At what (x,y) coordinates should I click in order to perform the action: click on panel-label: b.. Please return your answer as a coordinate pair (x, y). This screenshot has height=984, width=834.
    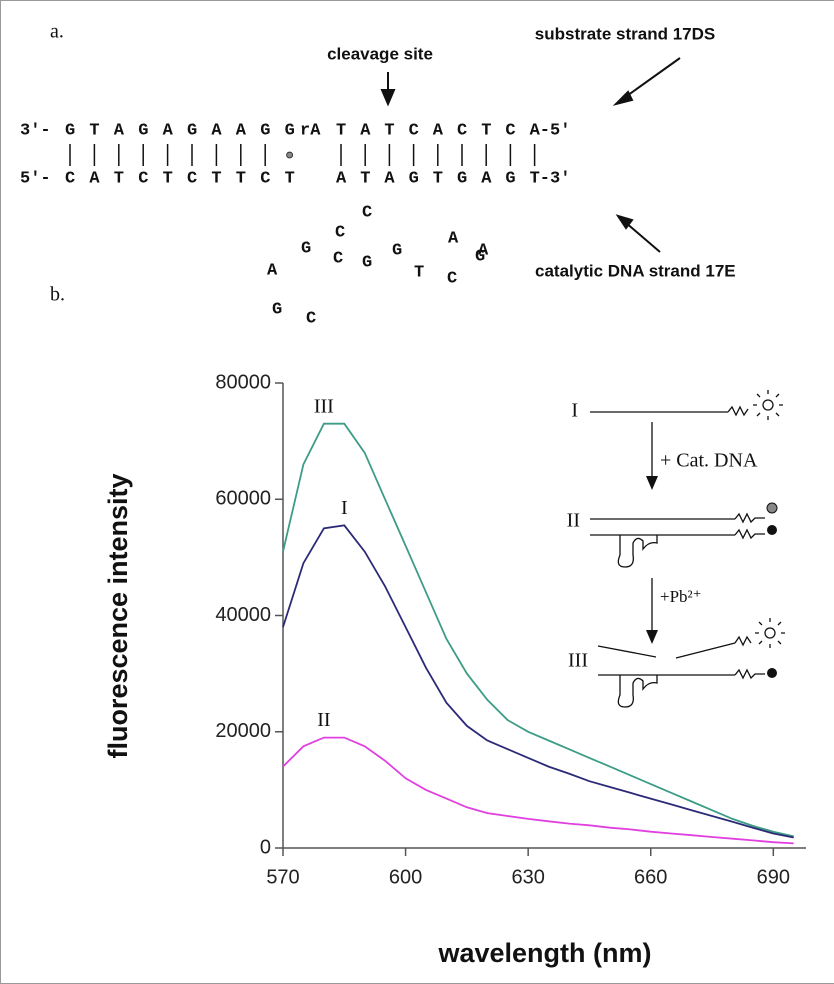
    Looking at the image, I should click on (57, 295).